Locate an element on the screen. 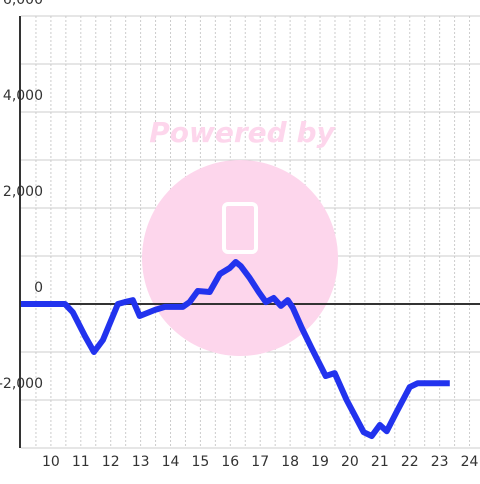 This screenshot has width=480, height=484. x-tick-label: 17 is located at coordinates (260, 462).